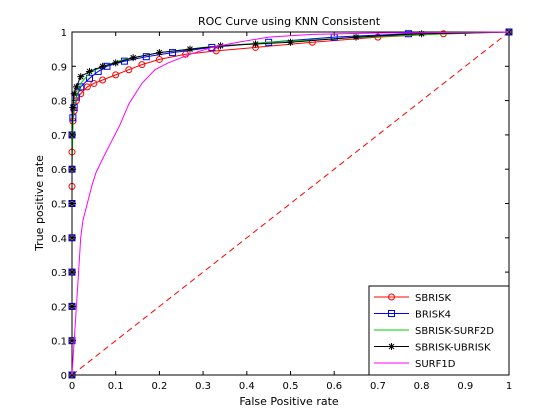  I want to click on x-tick-label: 0.7, so click(378, 386).